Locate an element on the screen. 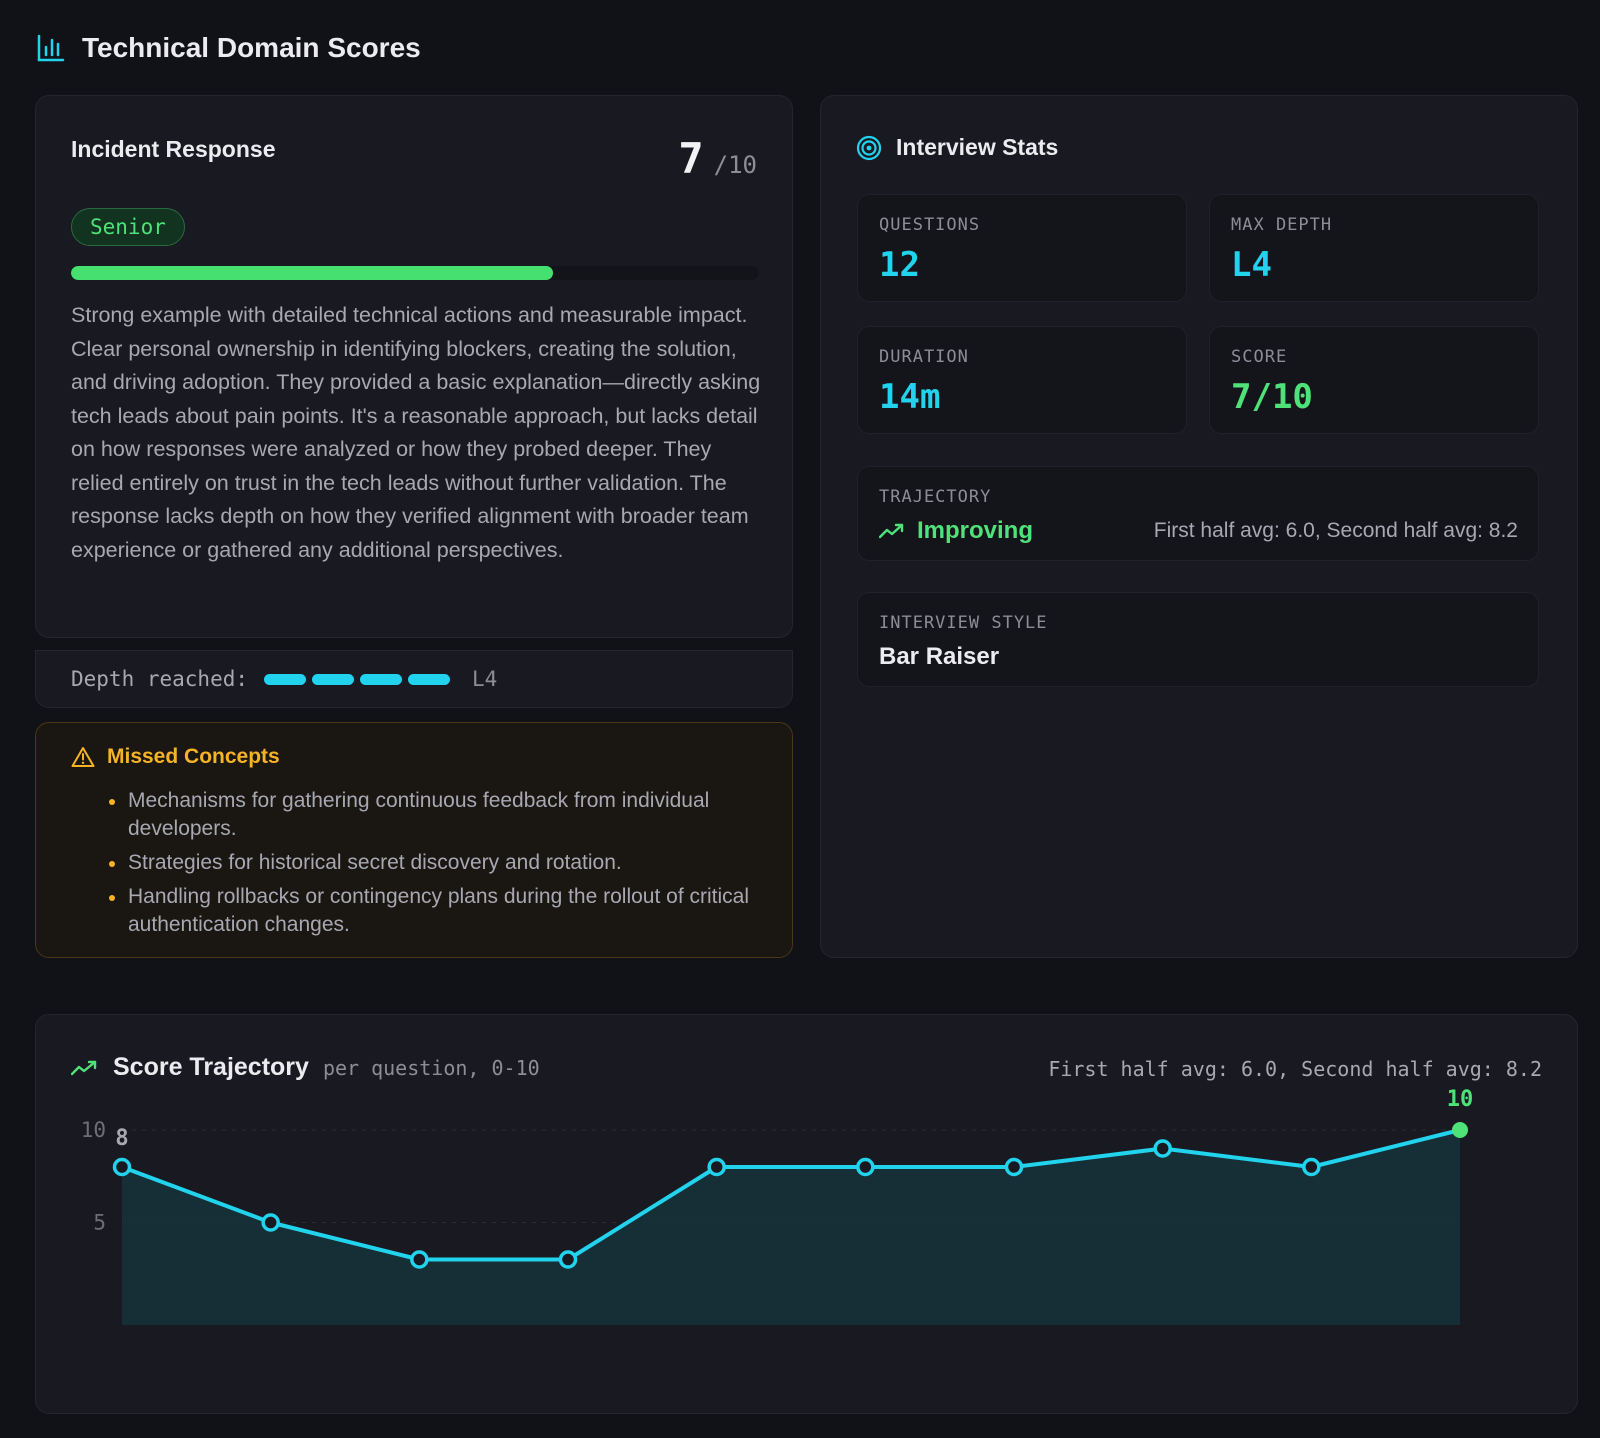 This screenshot has height=1438, width=1600. interview-style-value: Bar Raiser is located at coordinates (939, 656).